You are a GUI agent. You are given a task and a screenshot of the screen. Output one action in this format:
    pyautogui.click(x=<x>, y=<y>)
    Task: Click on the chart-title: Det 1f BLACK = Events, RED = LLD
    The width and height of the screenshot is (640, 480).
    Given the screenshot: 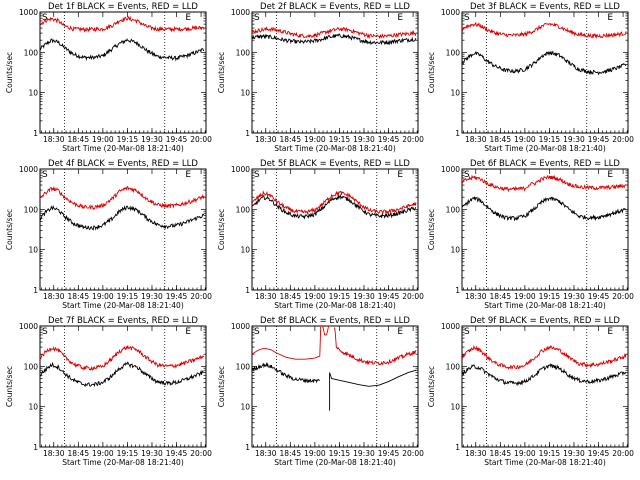 What is the action you would take?
    pyautogui.click(x=123, y=7)
    